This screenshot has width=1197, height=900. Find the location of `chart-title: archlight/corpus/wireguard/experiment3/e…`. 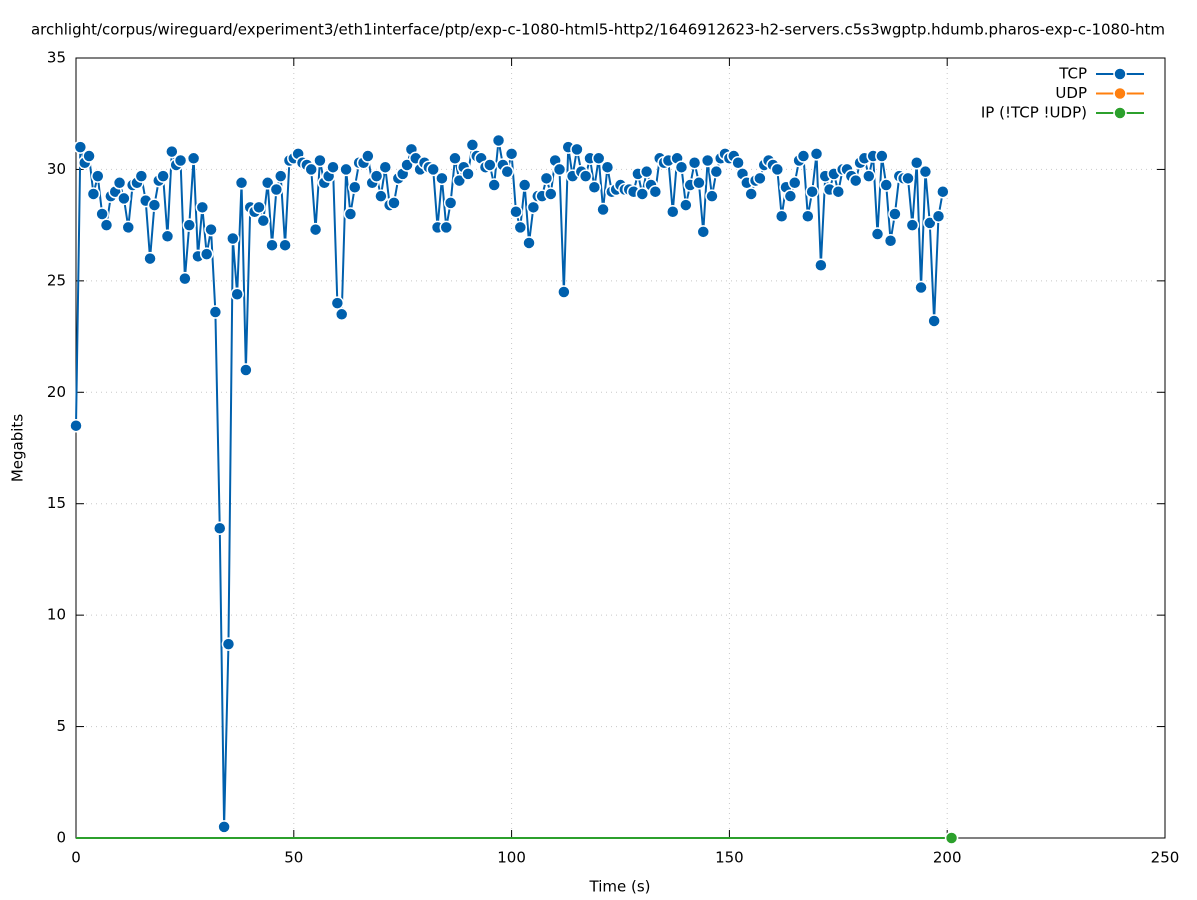

chart-title: archlight/corpus/wireguard/experiment3/e… is located at coordinates (598, 30).